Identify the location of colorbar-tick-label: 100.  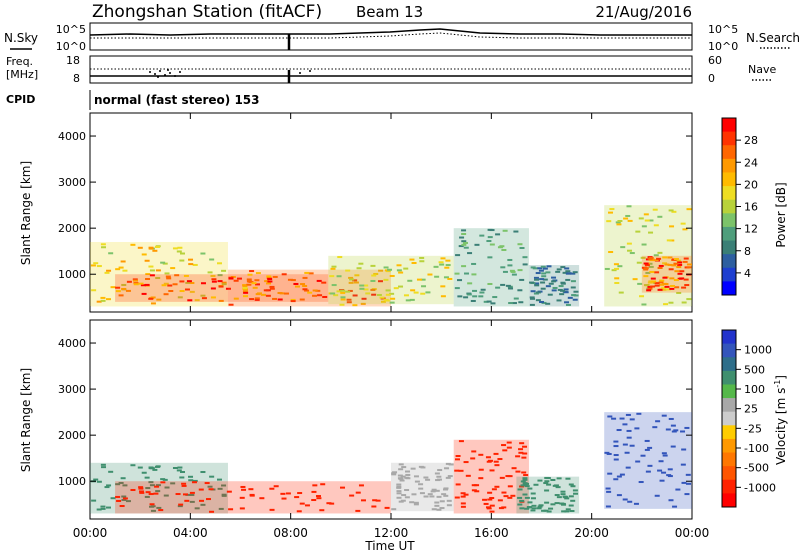
(754, 389).